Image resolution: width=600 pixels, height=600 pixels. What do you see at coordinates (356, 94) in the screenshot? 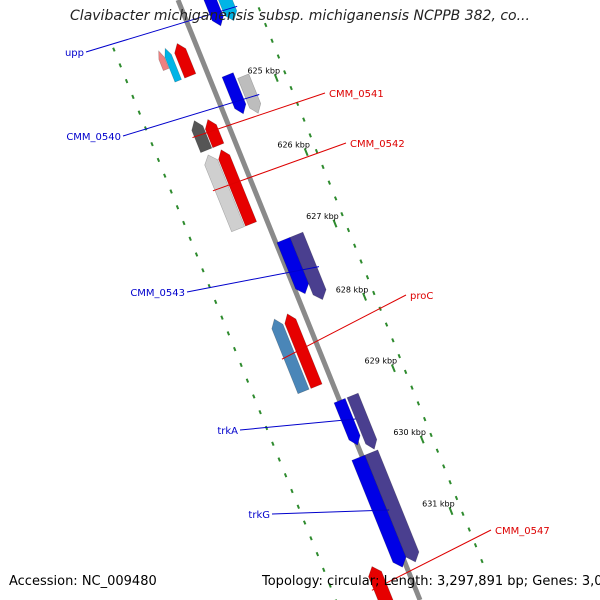
I see `gene-label: CMM_0541` at bounding box center [356, 94].